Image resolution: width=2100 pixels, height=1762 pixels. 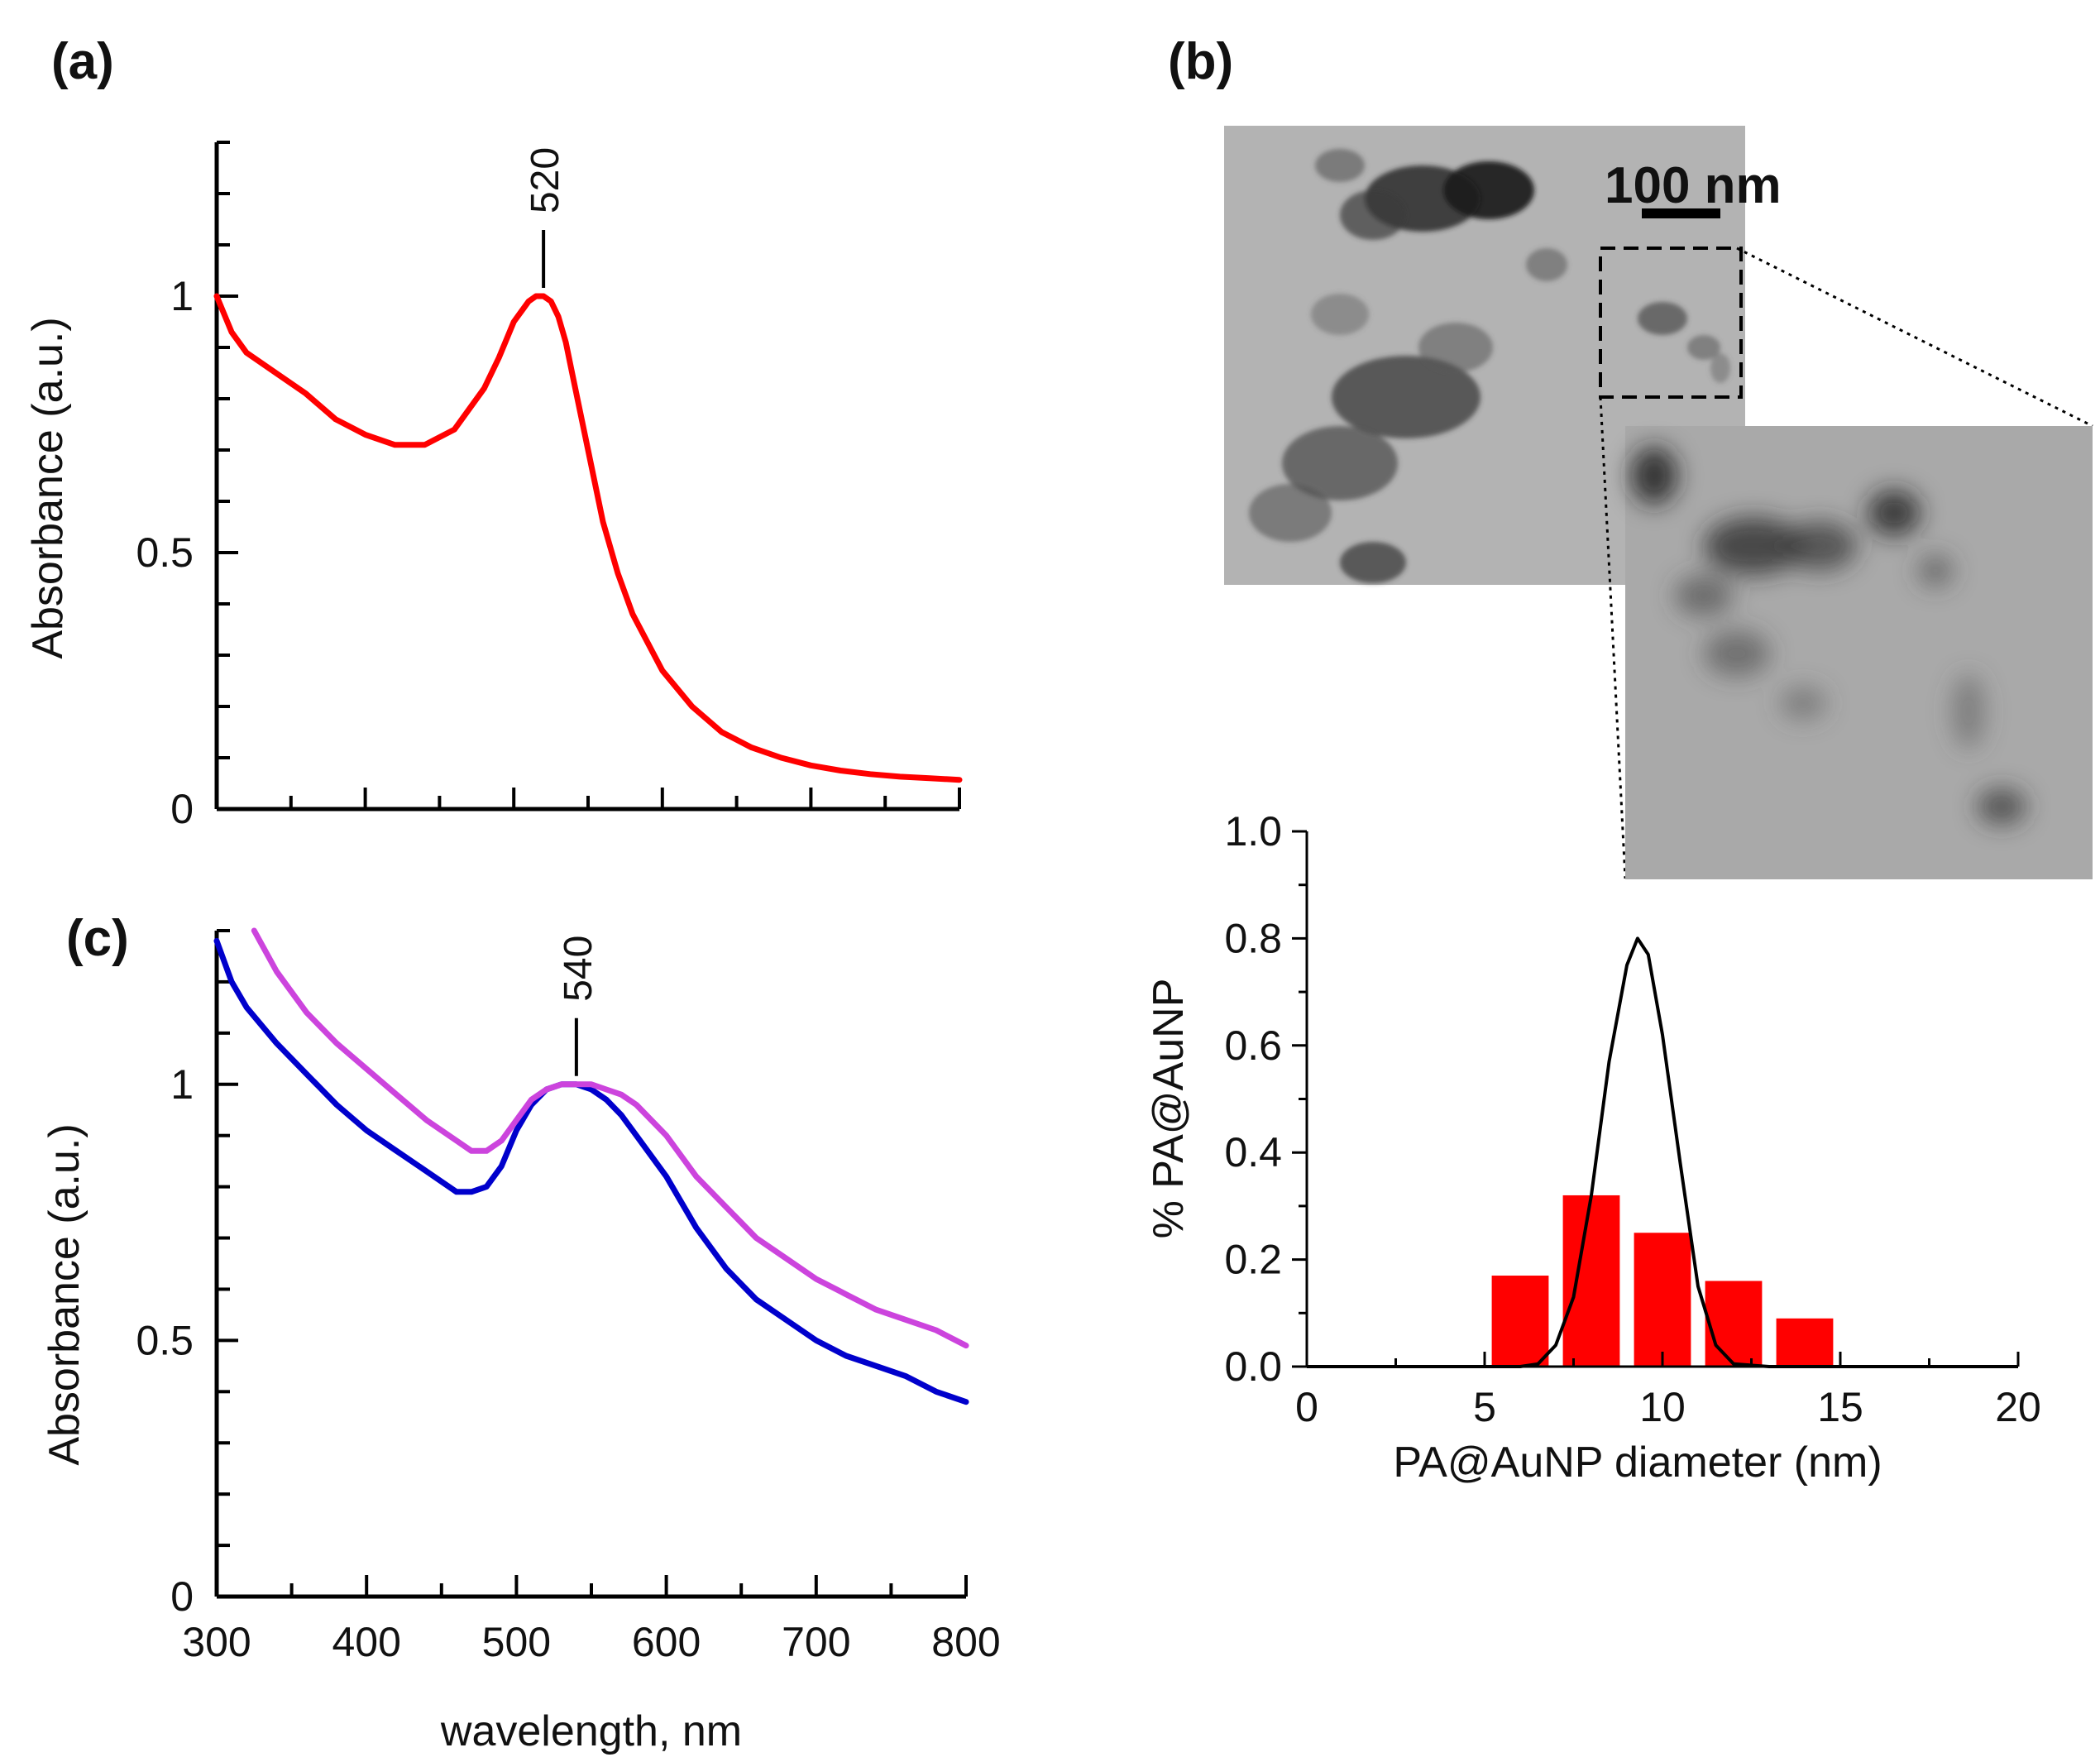 What do you see at coordinates (610, 1138) in the screenshot?
I see `series-line-c-magenta` at bounding box center [610, 1138].